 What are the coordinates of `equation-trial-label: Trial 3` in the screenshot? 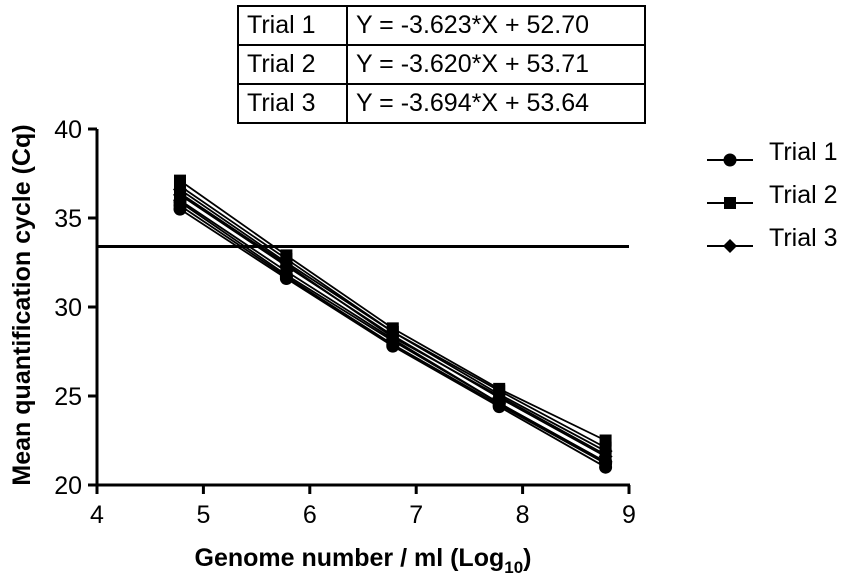 It's located at (292, 103).